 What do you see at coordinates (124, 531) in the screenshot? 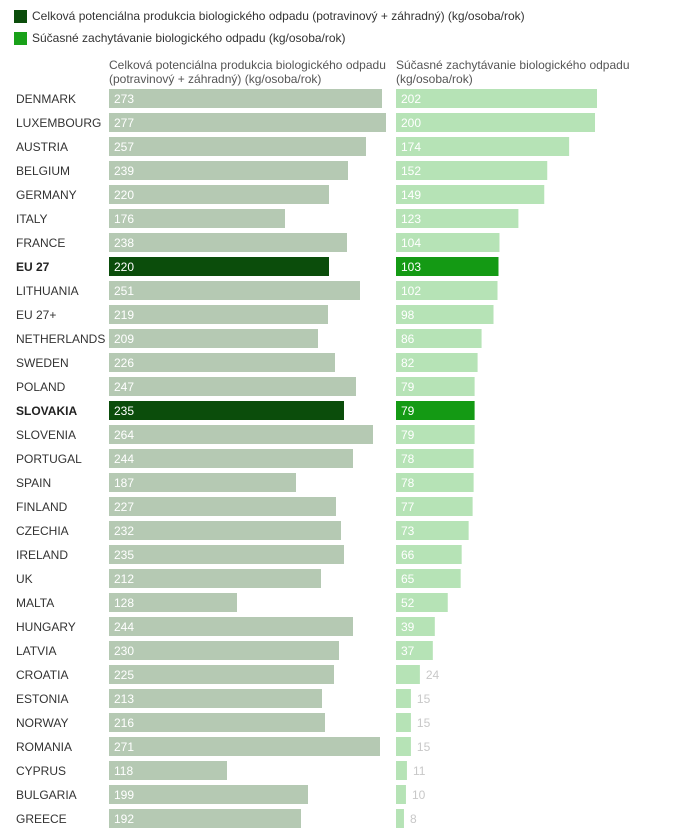
I see `value-label-total-production-czechia: 232` at bounding box center [124, 531].